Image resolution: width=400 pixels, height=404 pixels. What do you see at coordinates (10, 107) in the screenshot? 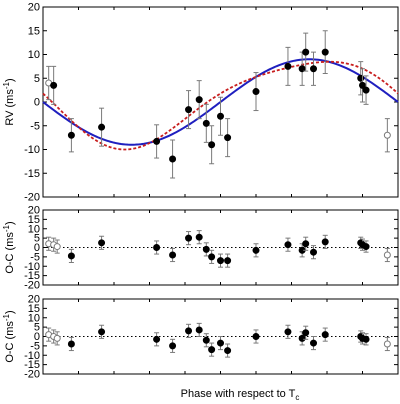
I see `y-axis-label-text: RV (ms` at bounding box center [10, 107].